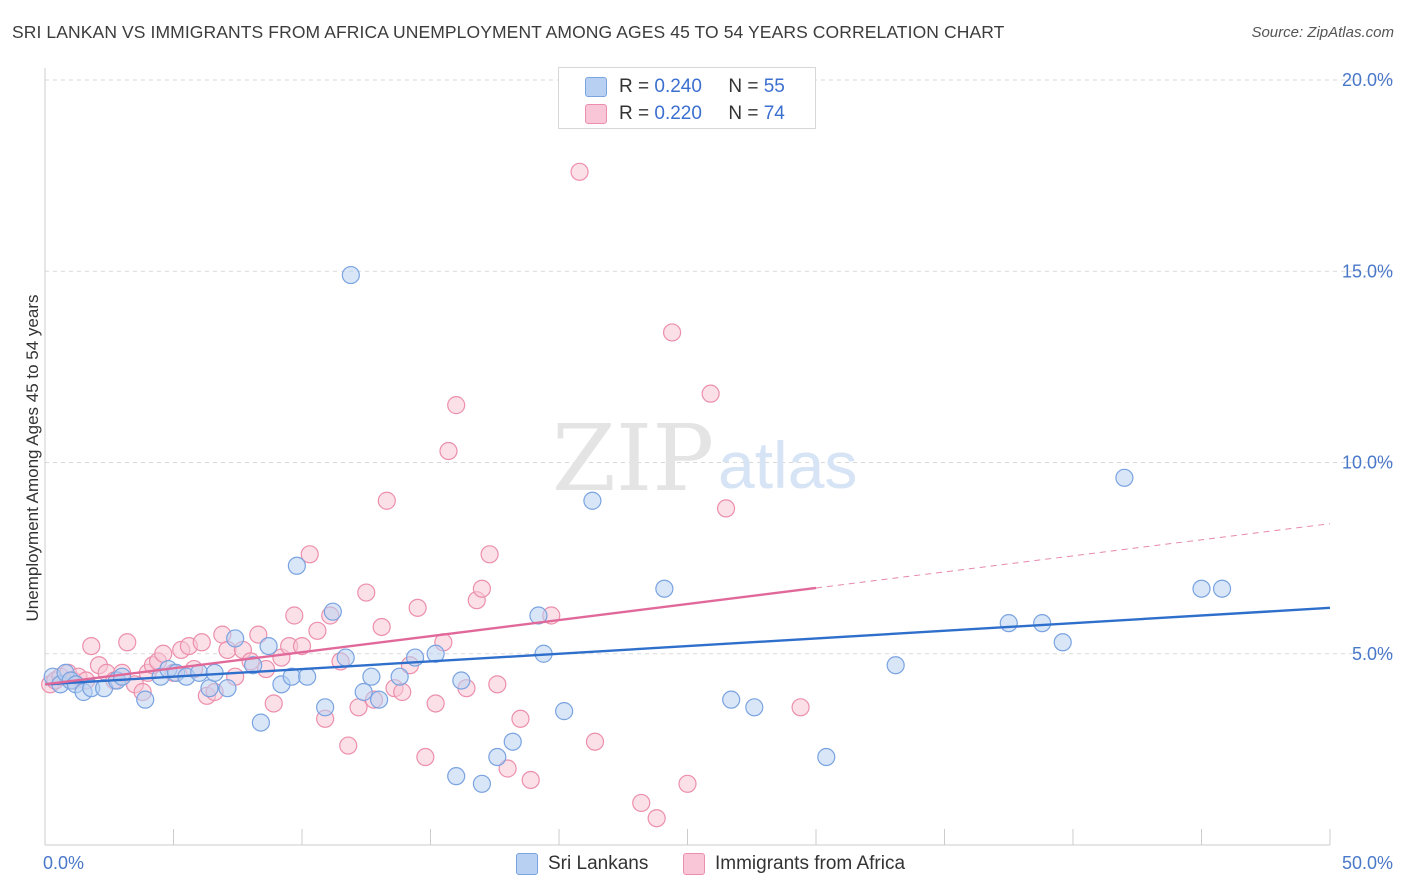  I want to click on legend-swatch-immigrants-from-africa, so click(596, 114).